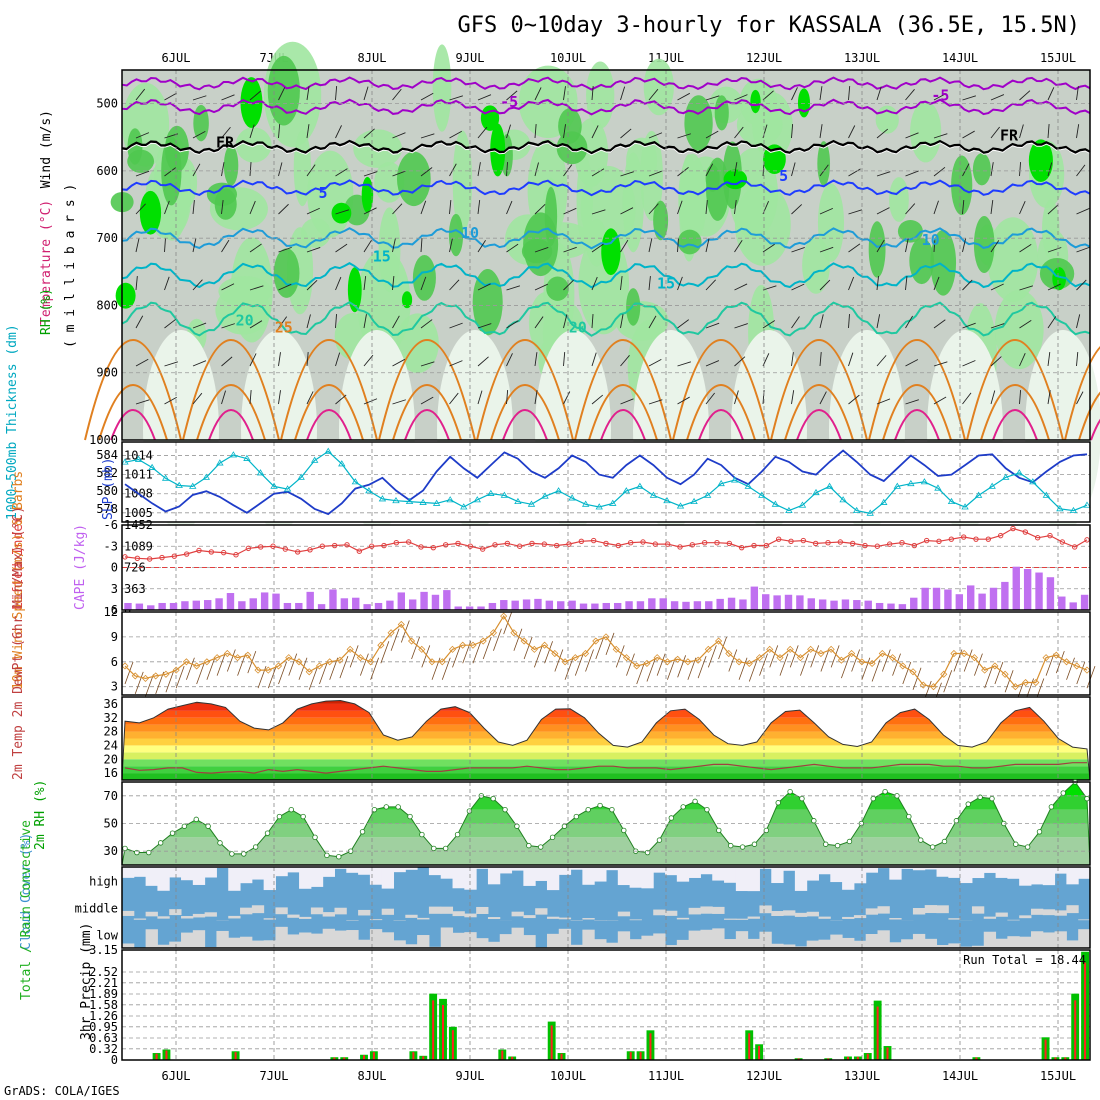  What do you see at coordinates (80, 567) in the screenshot?
I see `p3-ylabel-right: CAPE (J/kg)` at bounding box center [80, 567].